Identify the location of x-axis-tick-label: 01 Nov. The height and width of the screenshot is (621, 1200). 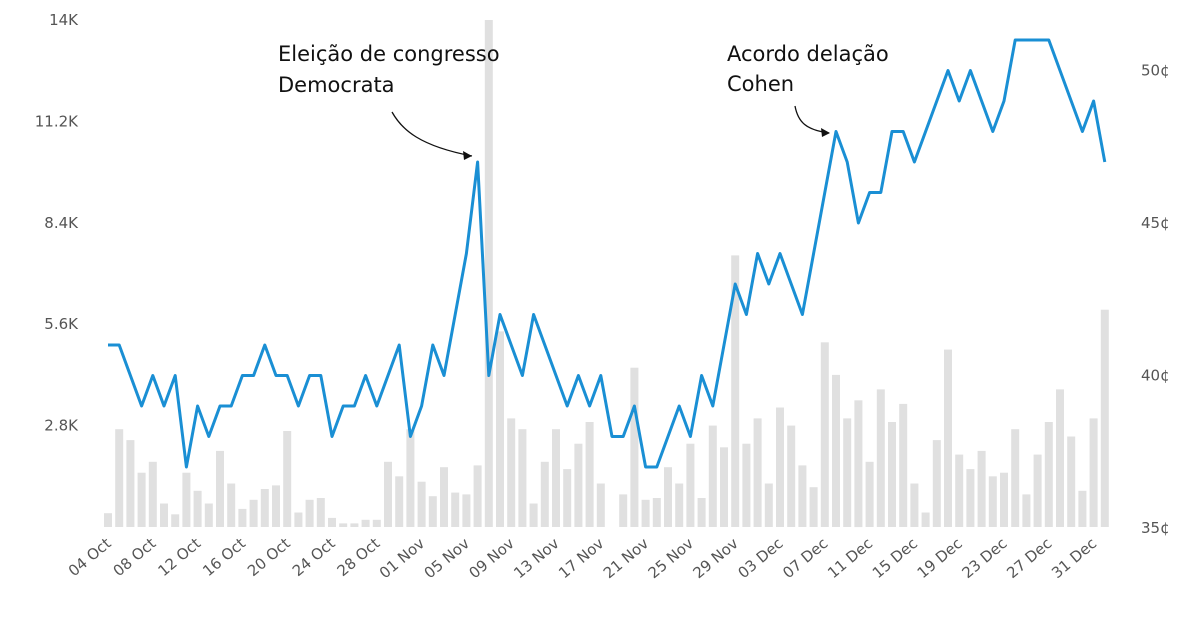
(402, 558).